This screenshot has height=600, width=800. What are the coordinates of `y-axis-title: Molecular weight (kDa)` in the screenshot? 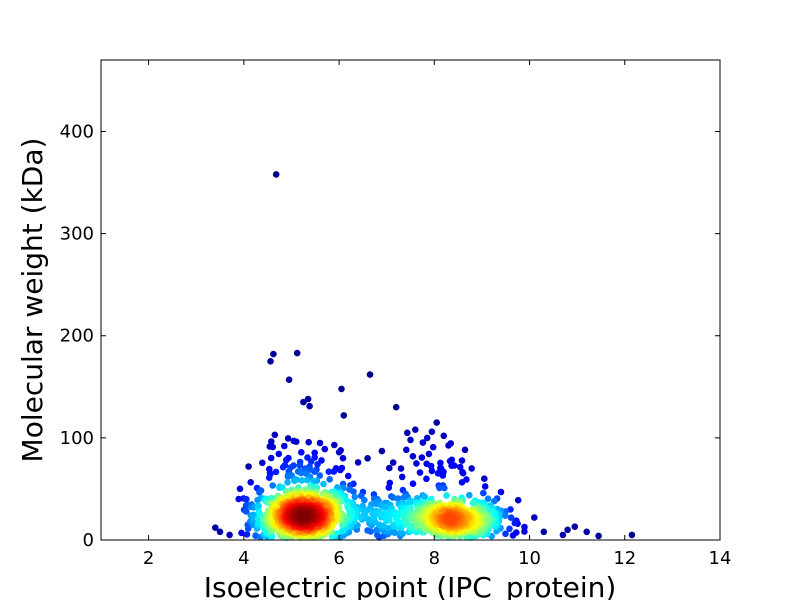 It's located at (32, 300).